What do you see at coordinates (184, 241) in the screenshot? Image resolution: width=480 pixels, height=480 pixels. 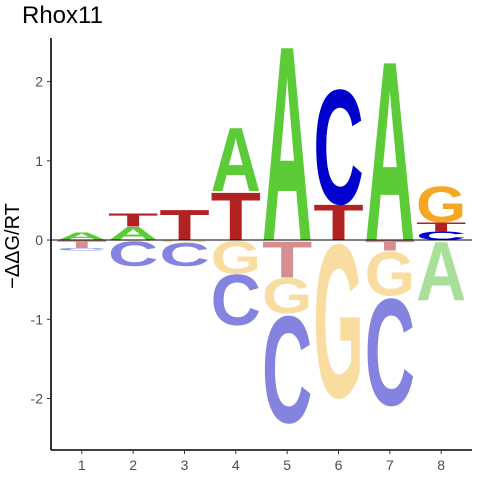 I see `glyph-pos3-down-G: G` at bounding box center [184, 241].